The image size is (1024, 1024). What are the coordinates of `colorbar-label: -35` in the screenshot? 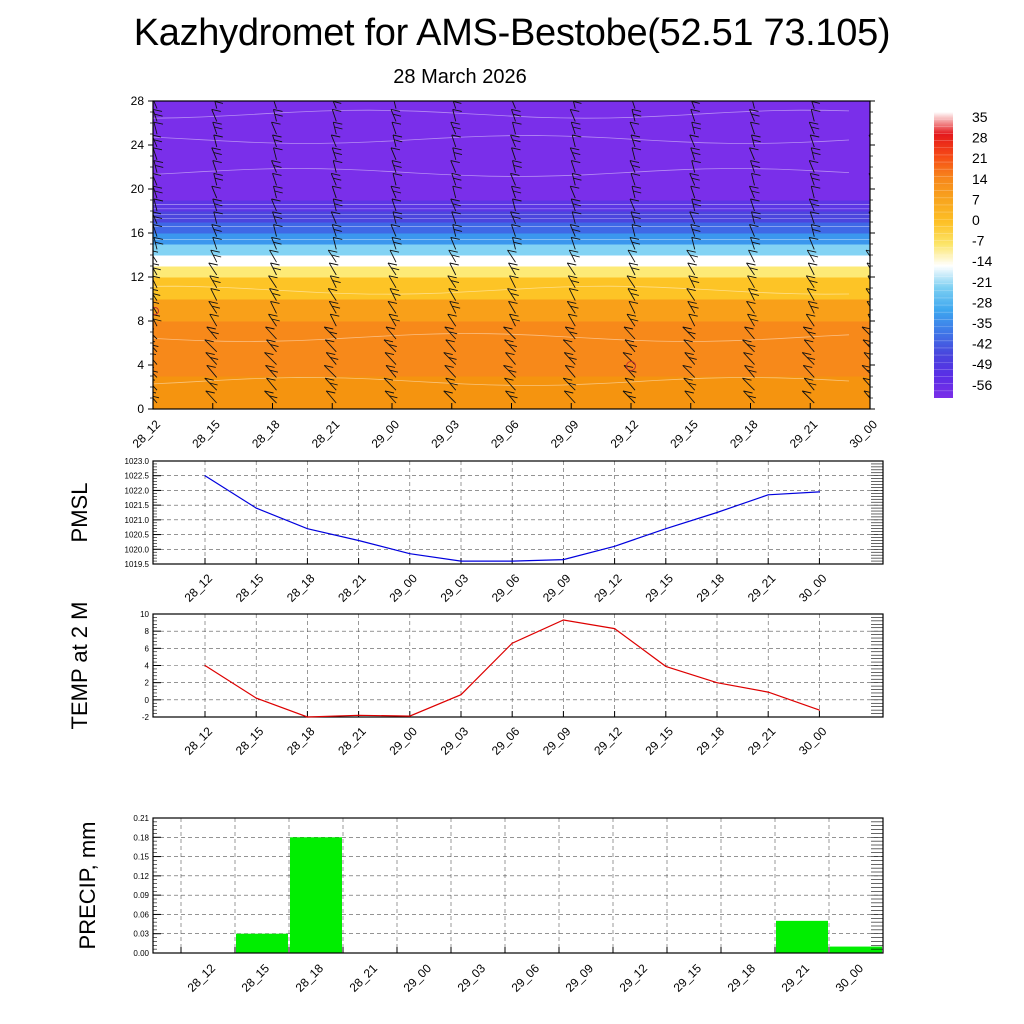 It's located at (982, 323).